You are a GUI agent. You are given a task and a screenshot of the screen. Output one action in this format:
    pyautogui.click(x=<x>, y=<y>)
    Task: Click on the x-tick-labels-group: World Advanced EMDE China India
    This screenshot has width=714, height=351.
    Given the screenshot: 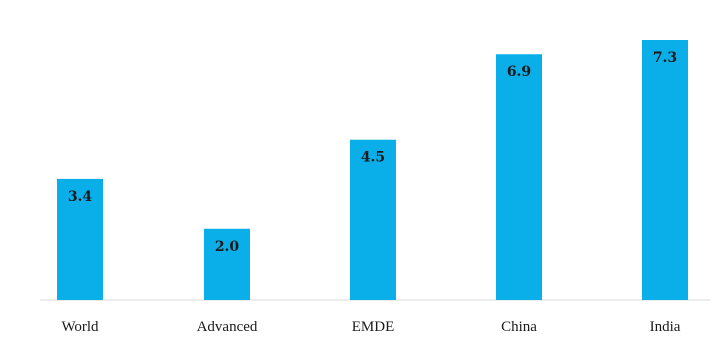 What is the action you would take?
    pyautogui.click(x=370, y=327)
    